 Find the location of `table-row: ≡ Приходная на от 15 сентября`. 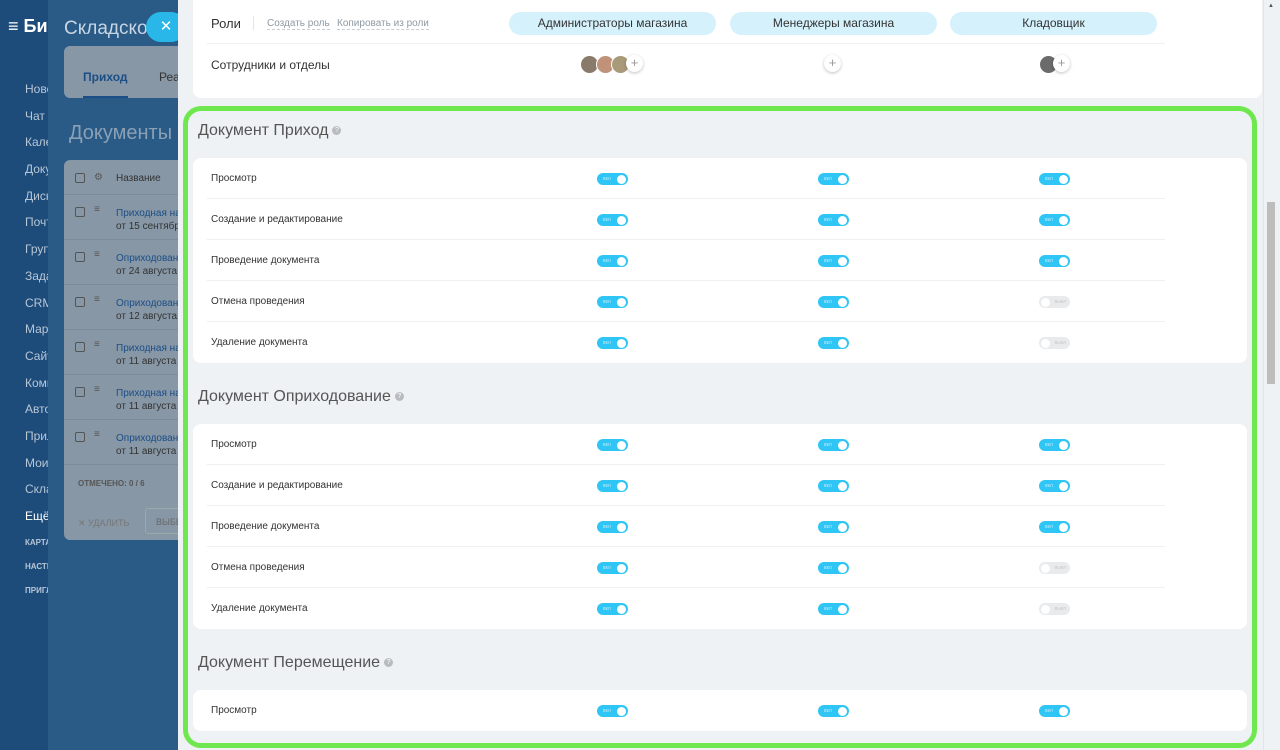

table-row: ≡ Приходная на от 15 сентября is located at coordinates (121, 216).